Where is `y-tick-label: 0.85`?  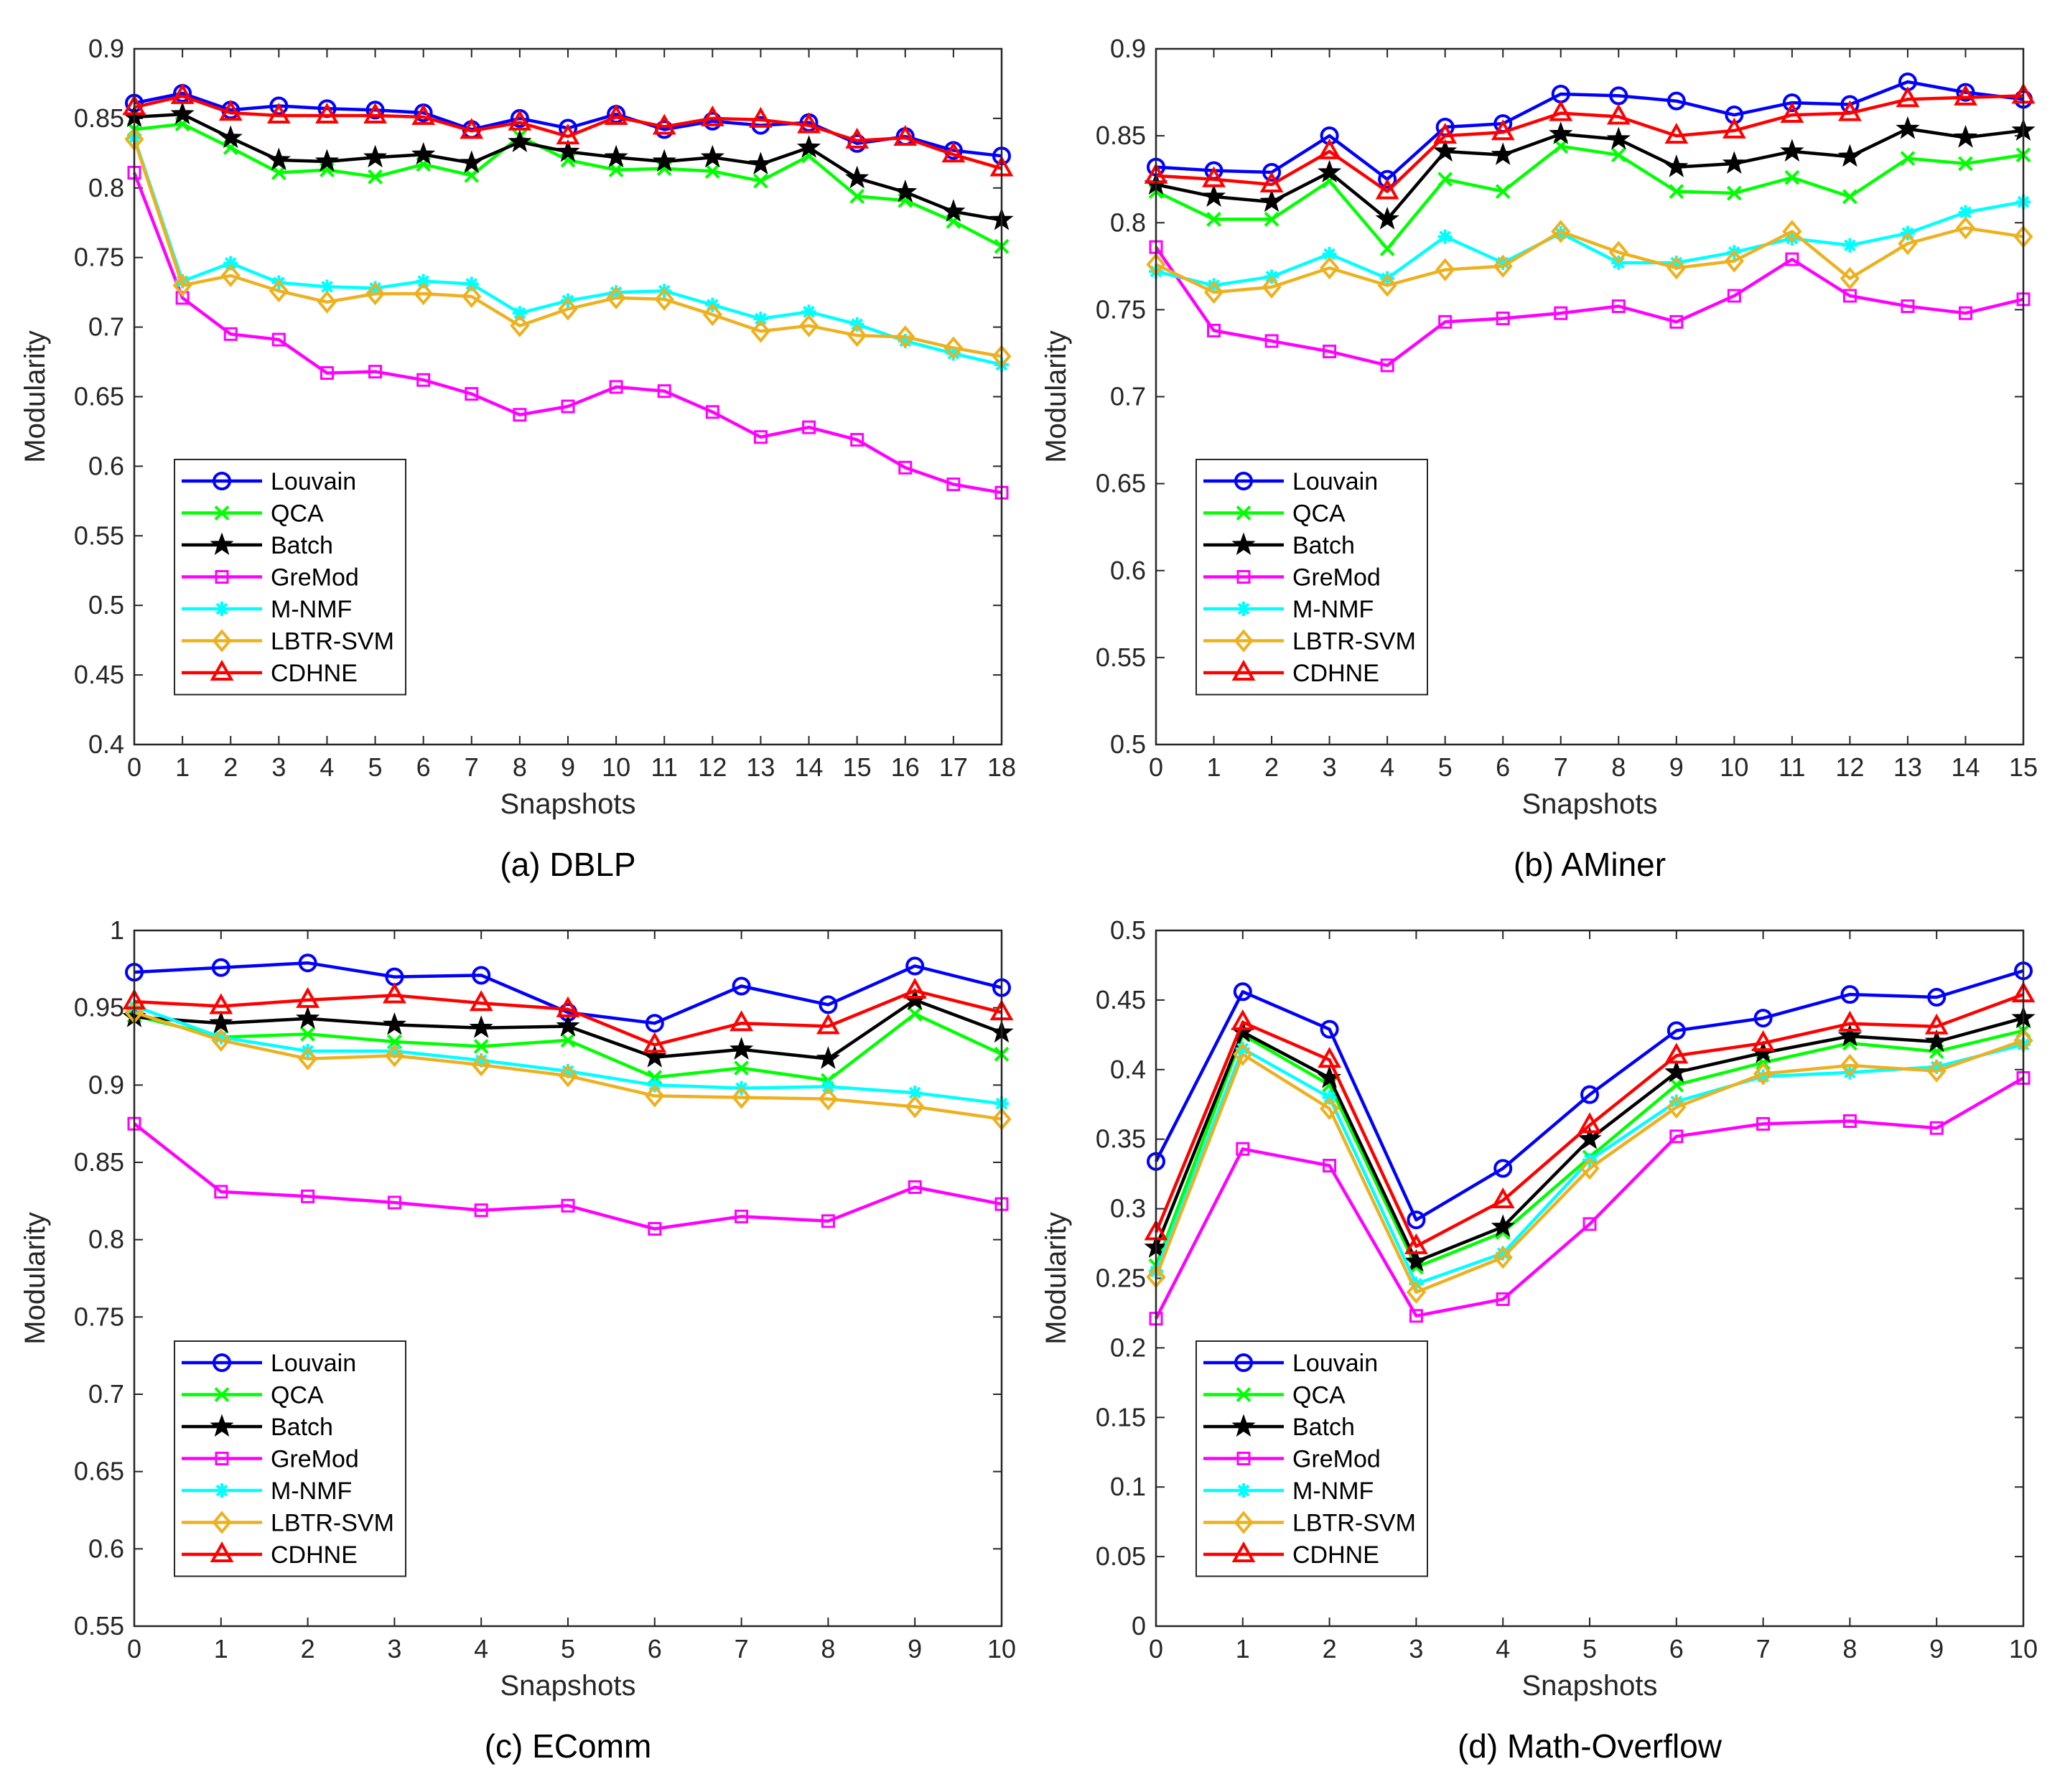
y-tick-label: 0.85 is located at coordinates (1121, 135).